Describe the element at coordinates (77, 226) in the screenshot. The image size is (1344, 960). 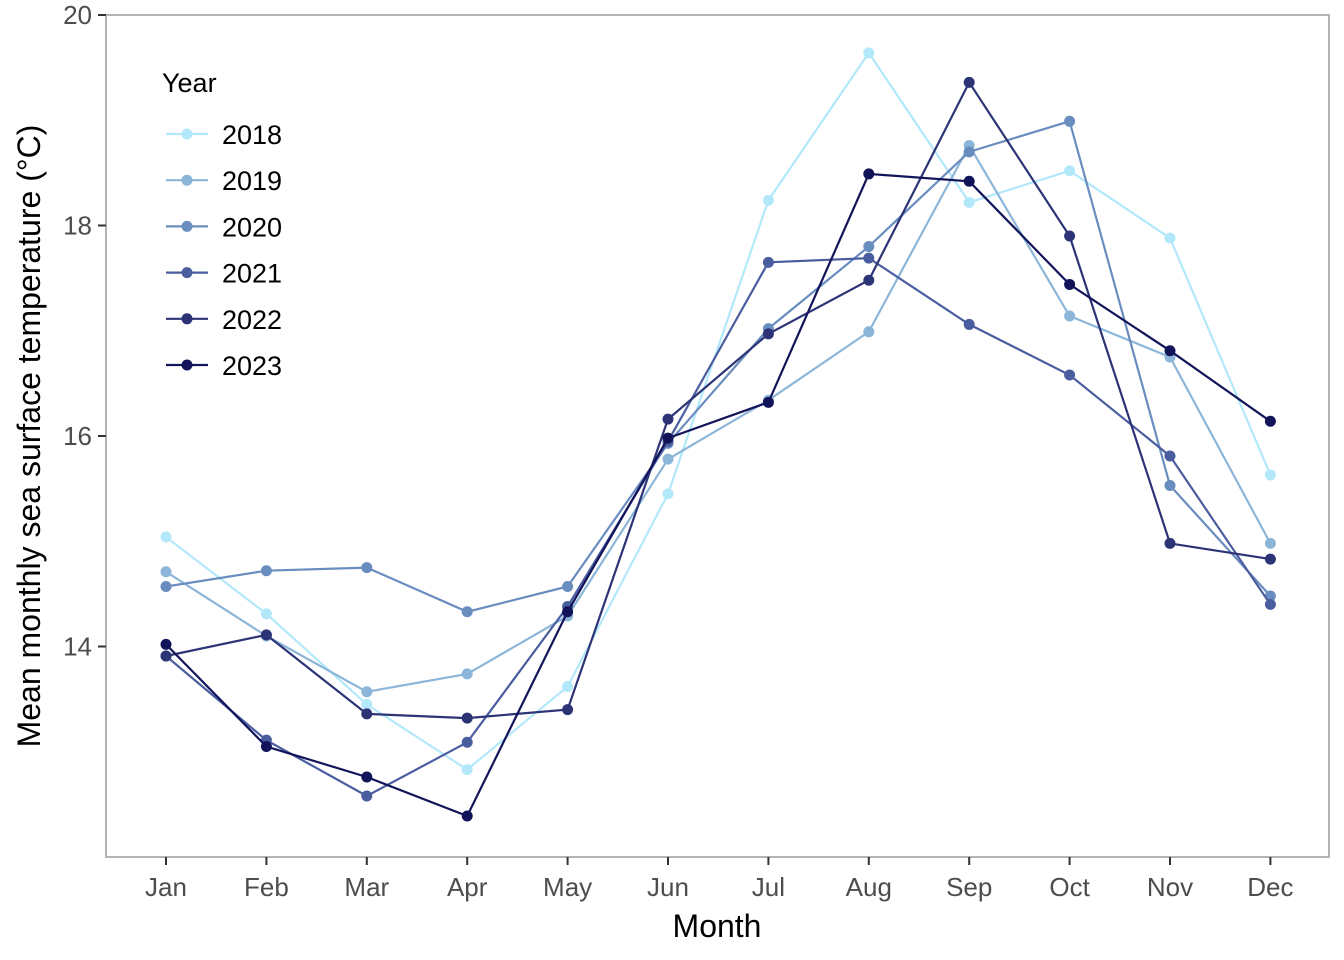
I see `y-tick-label: 18` at that location.